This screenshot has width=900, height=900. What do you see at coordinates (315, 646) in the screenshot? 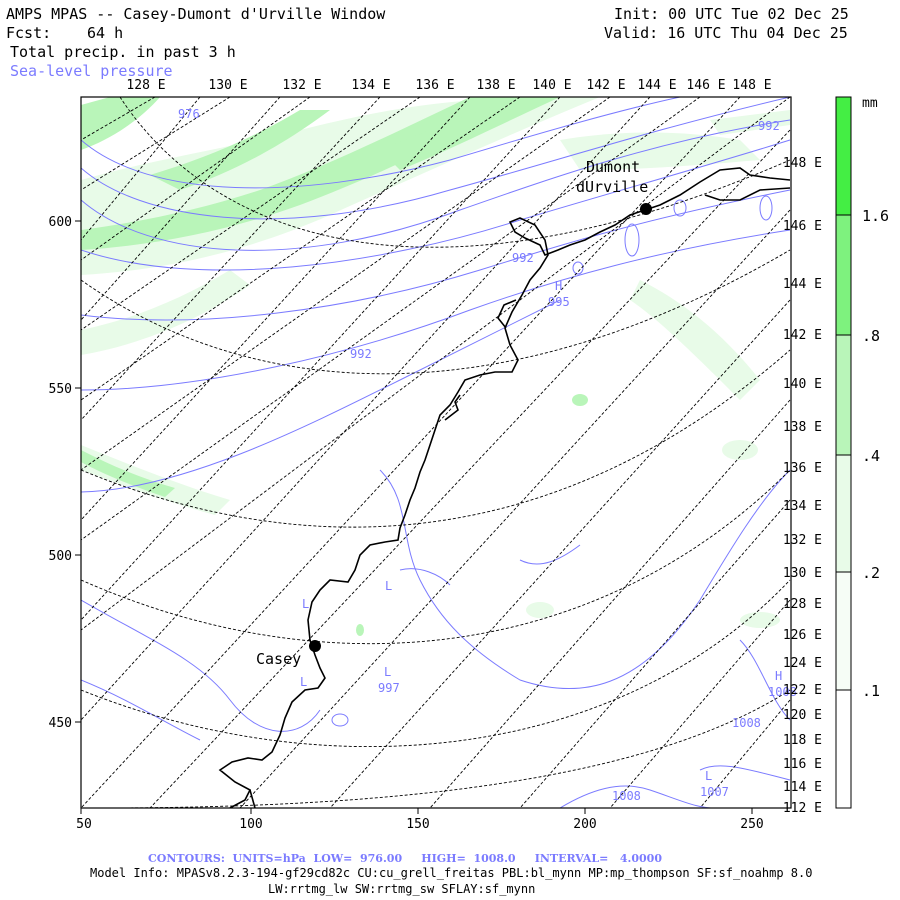
I see `casey-marker` at bounding box center [315, 646].